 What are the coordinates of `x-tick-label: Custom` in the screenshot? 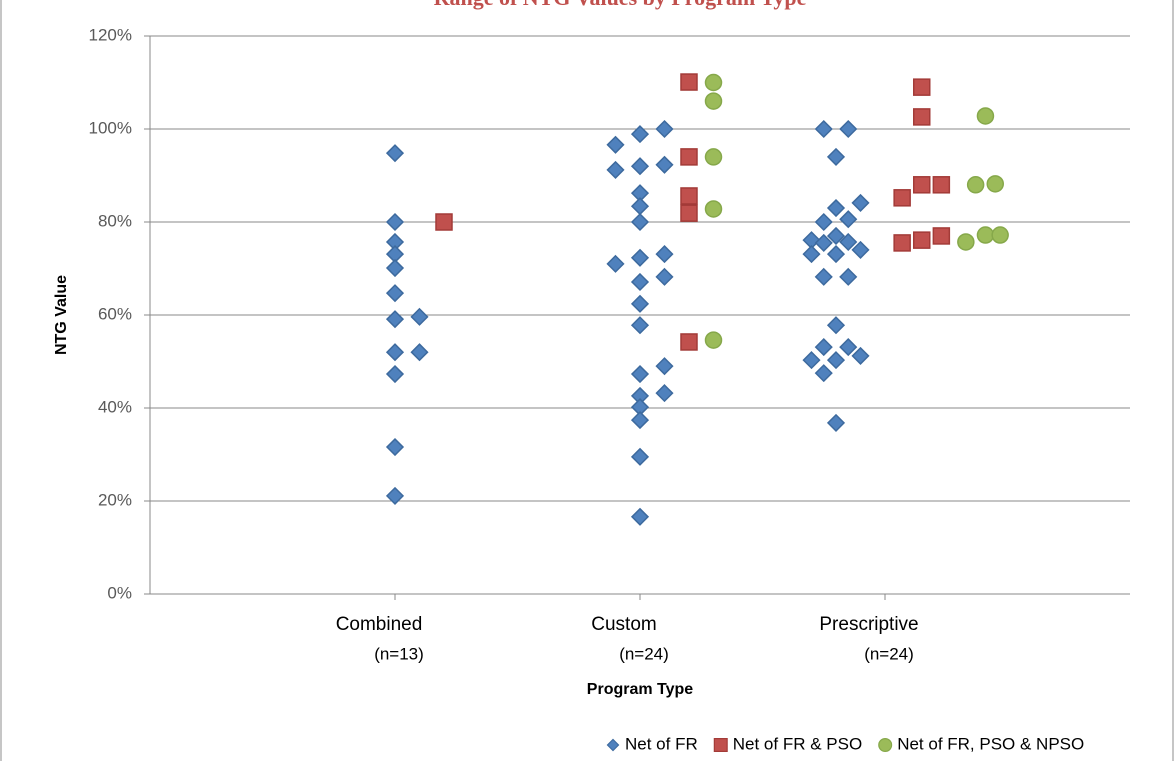 It's located at (623, 624).